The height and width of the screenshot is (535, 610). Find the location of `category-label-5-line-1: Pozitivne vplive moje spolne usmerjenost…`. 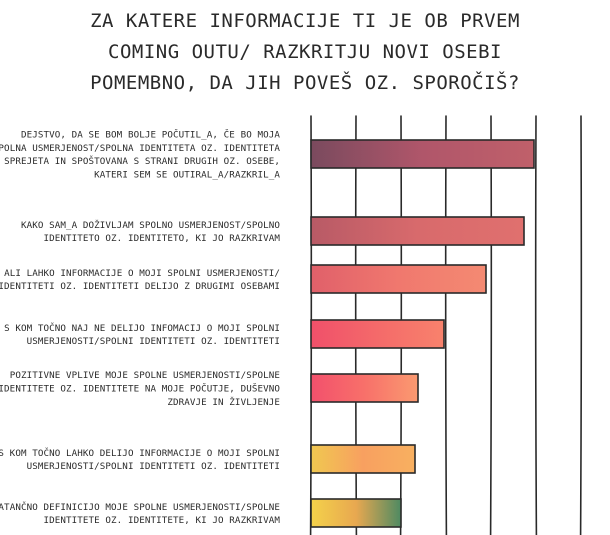

category-label-5-line-1: Pozitivne vplive moje spolne usmerjenost… is located at coordinates (145, 375).